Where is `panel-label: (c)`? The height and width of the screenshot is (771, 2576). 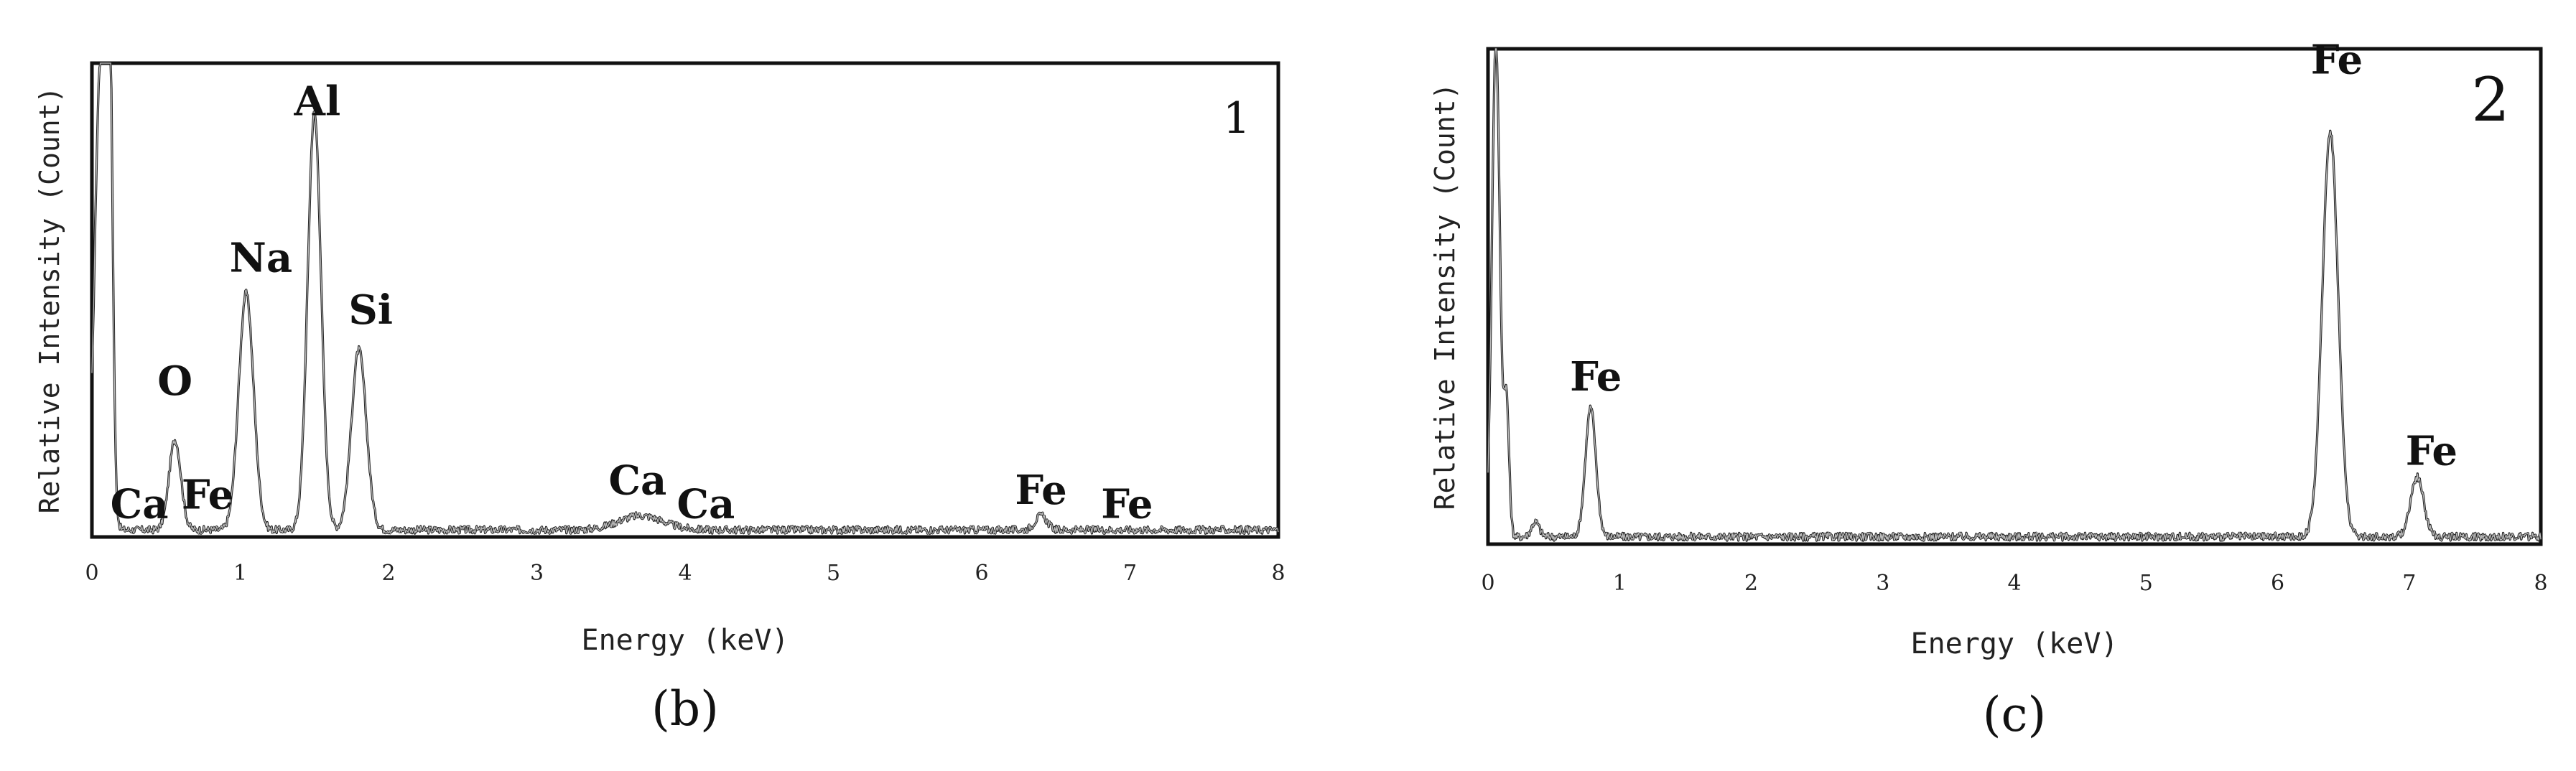
panel-label: (c) is located at coordinates (2014, 714).